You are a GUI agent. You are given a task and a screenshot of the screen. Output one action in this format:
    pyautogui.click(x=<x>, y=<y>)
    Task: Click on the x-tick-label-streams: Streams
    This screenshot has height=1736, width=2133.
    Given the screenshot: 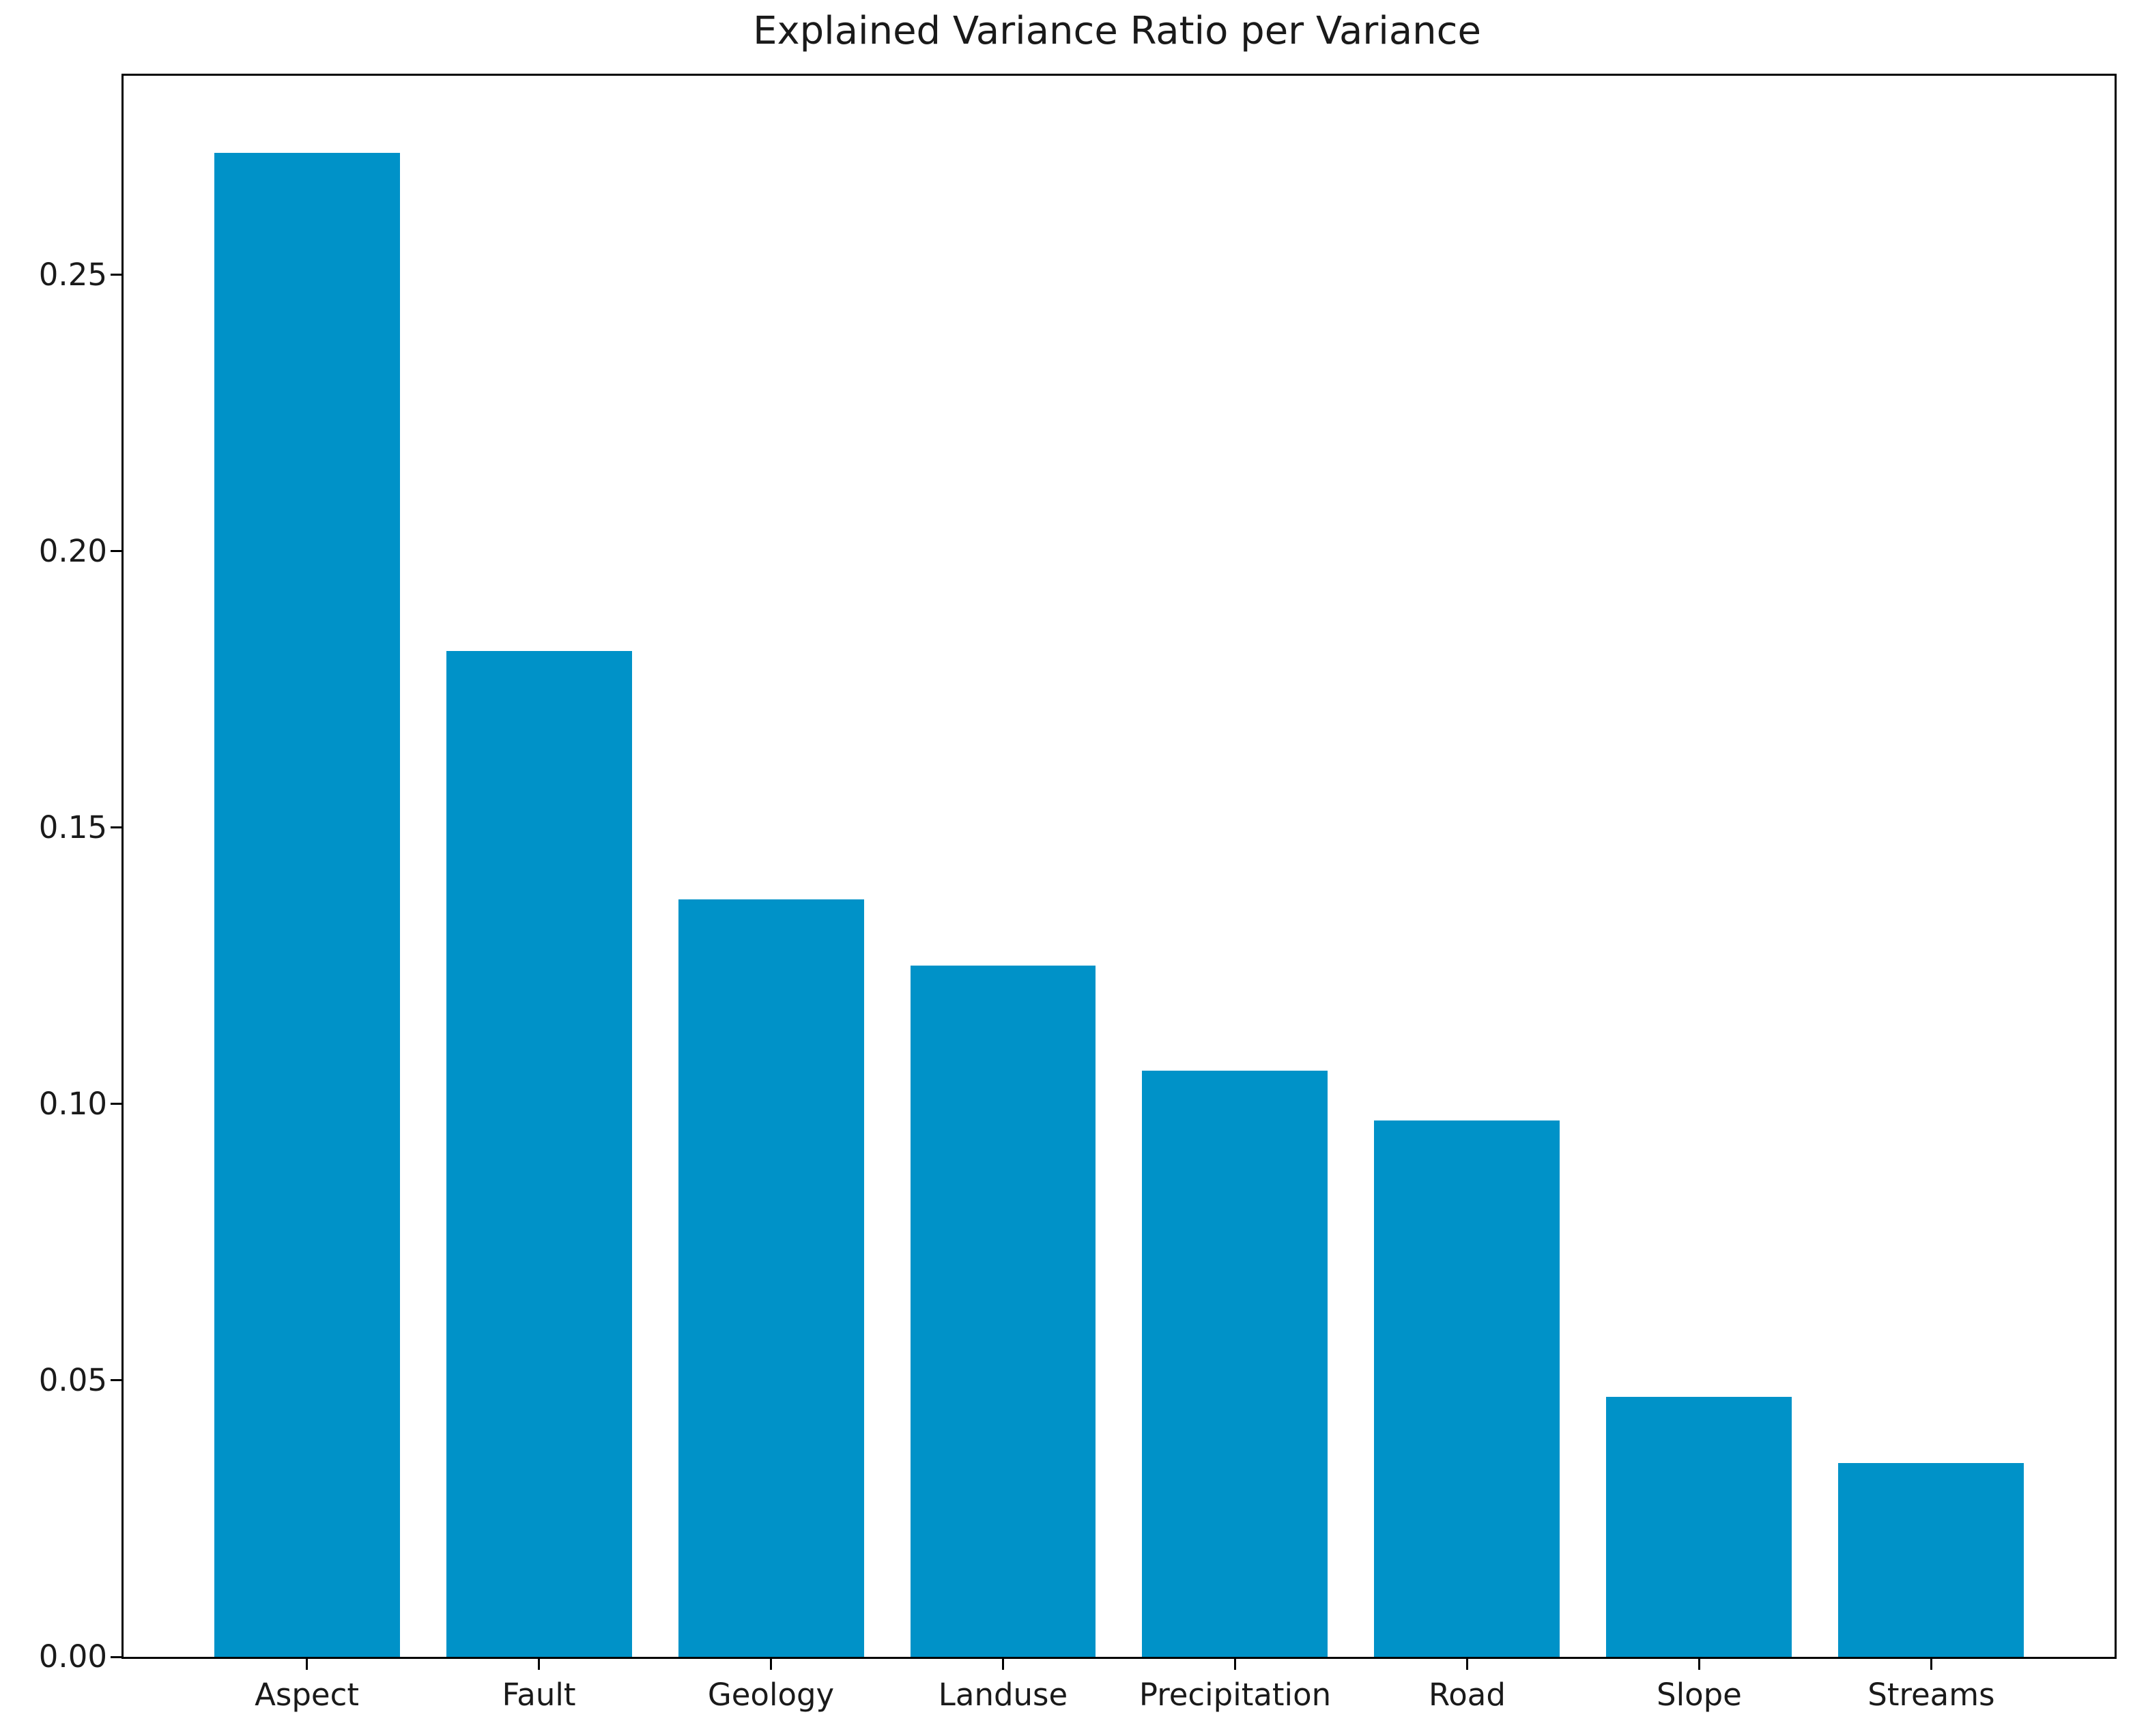 What is the action you would take?
    pyautogui.click(x=1931, y=1695)
    